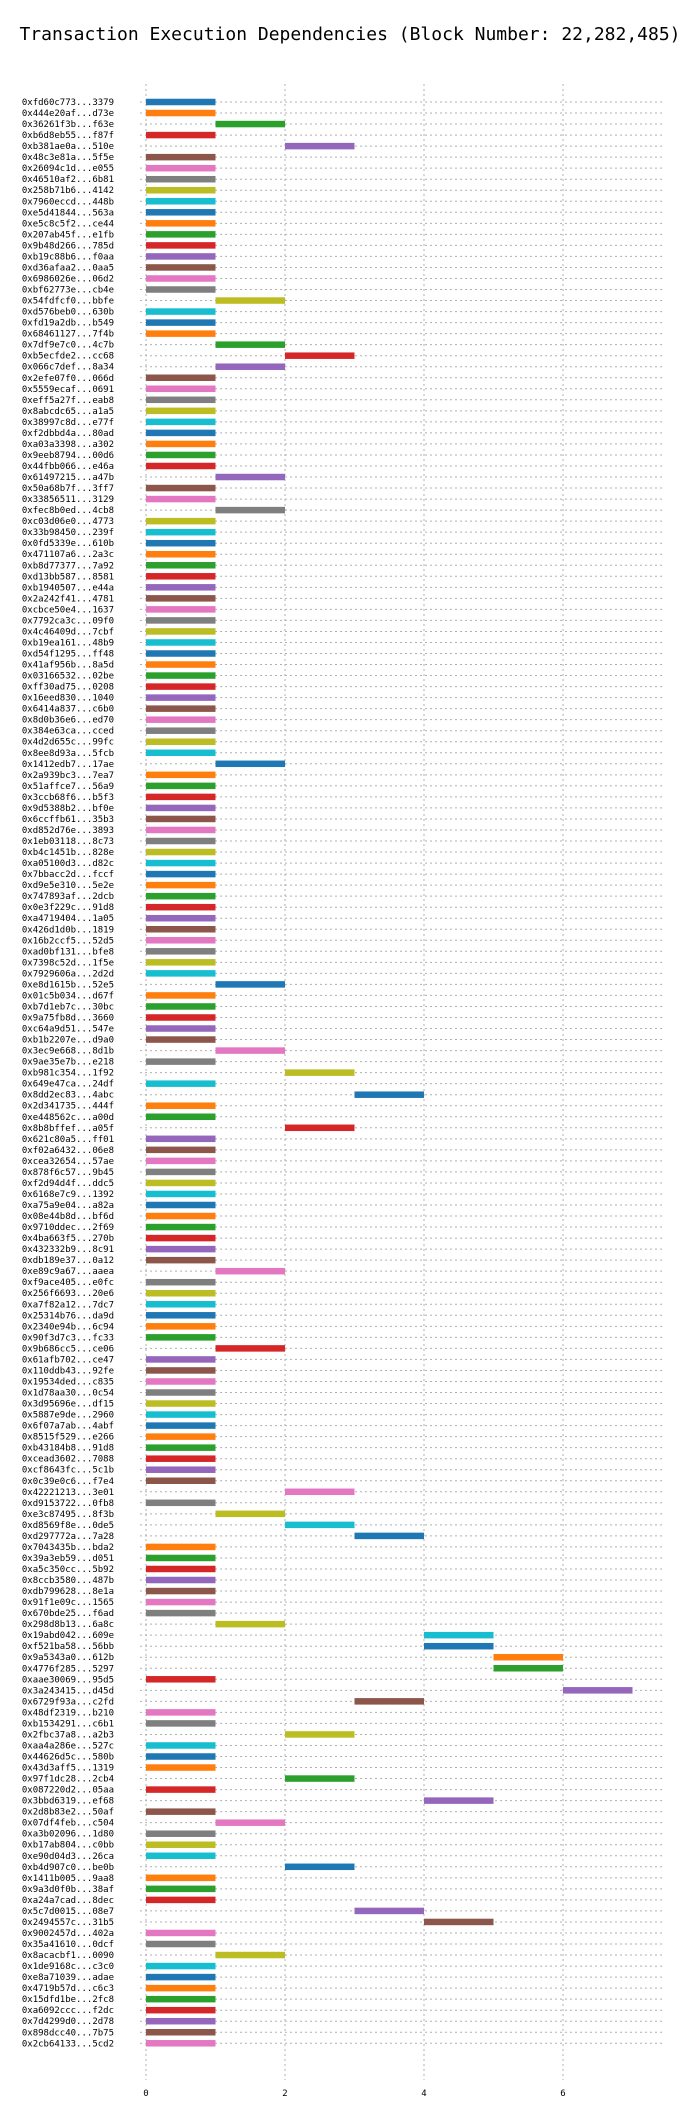  I want to click on y-tick-label: 0xf9ace405...e0fc, so click(68, 1283).